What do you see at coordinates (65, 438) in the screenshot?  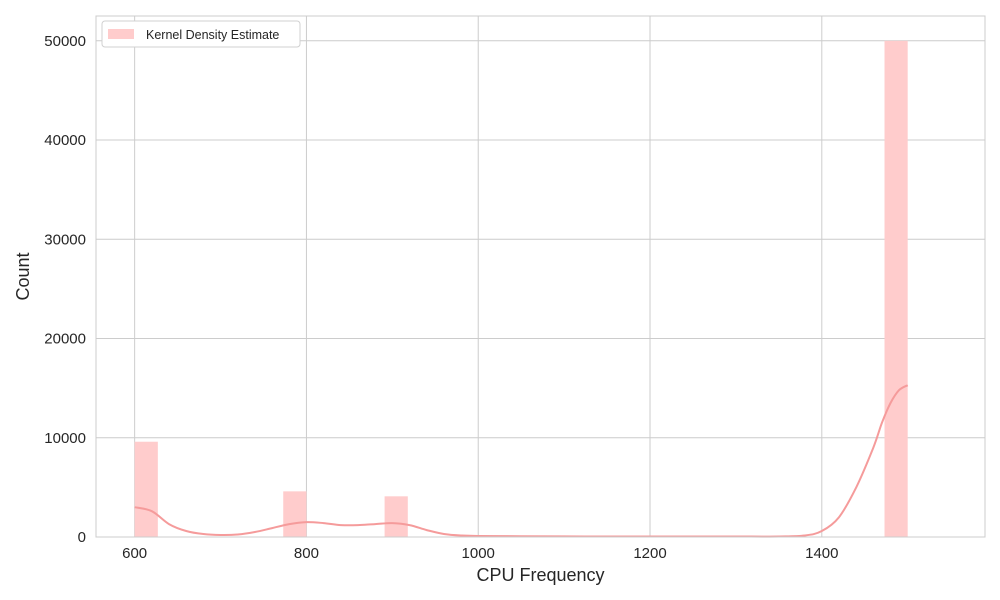 I see `y-tick-label: 10000` at bounding box center [65, 438].